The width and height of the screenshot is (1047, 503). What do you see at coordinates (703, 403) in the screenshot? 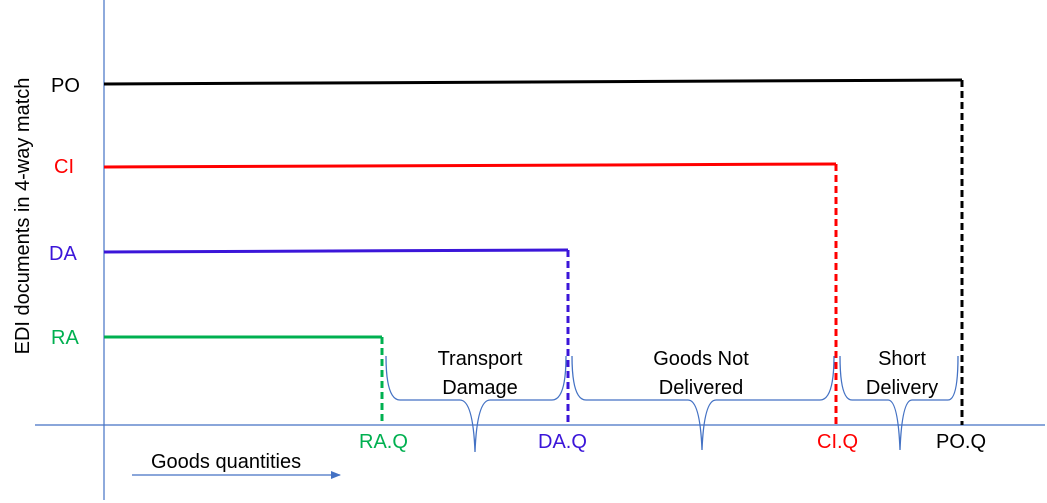
I see `goods-not-delivered-brace` at bounding box center [703, 403].